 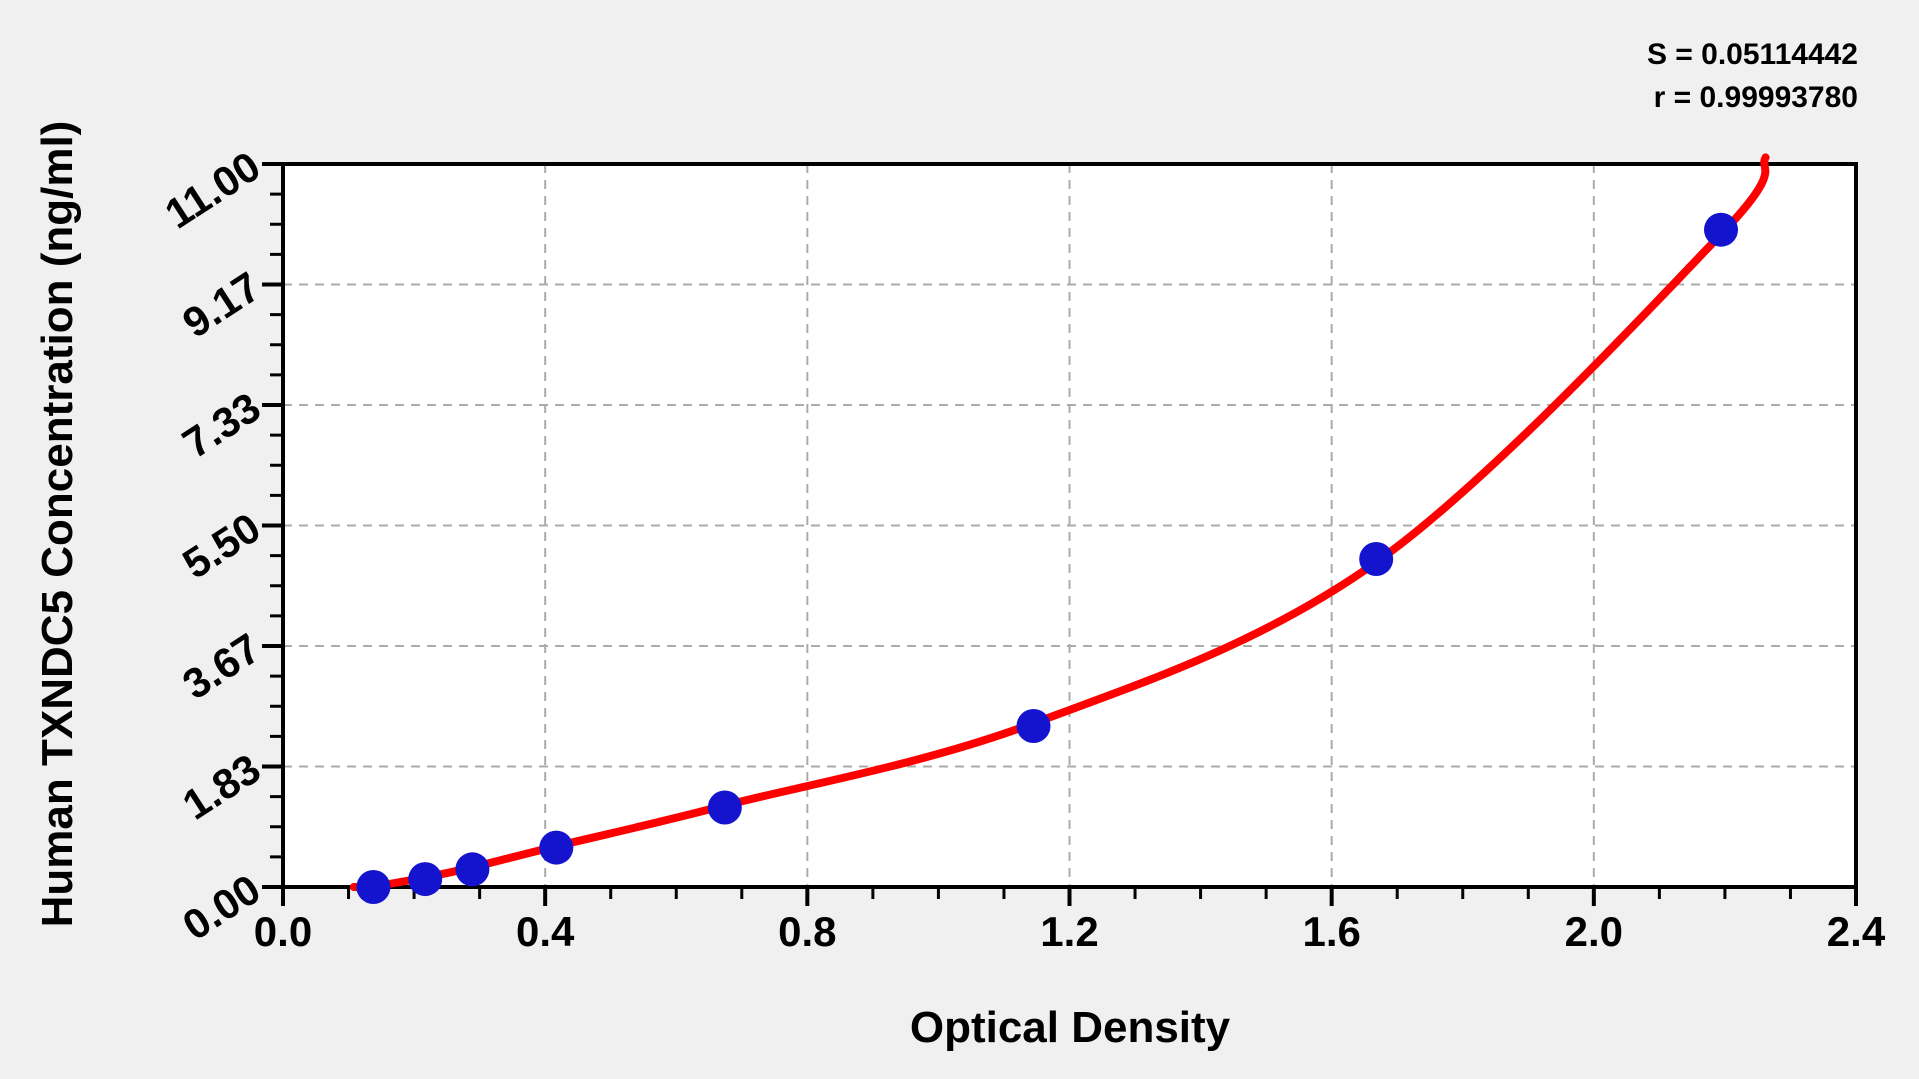 I want to click on y-axis-title: Human TXNDC5 Concentration (ng/ml), so click(x=57, y=524).